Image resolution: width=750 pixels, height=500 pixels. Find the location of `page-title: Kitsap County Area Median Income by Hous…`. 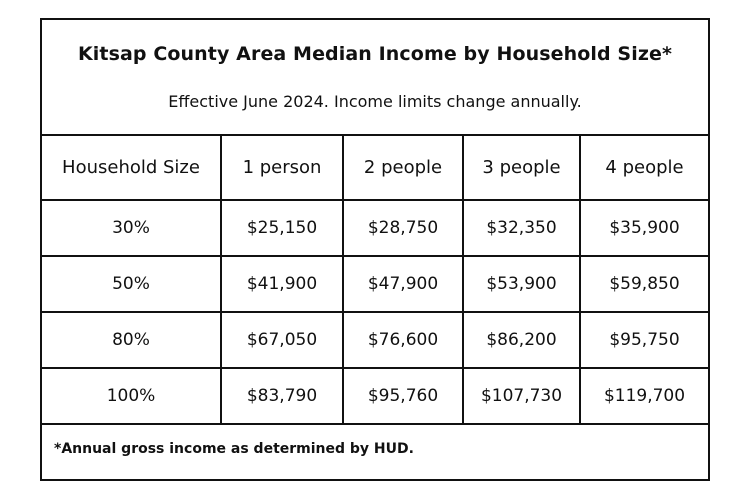

page-title: Kitsap County Area Median Income by Hous… is located at coordinates (375, 54).